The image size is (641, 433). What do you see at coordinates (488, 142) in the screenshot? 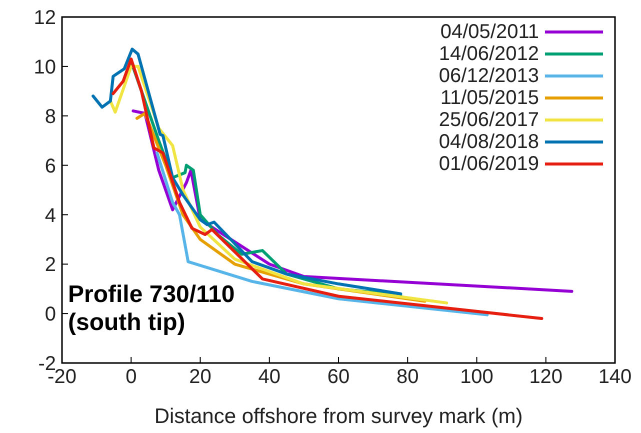
I see `legend-label: 04/08/2018` at bounding box center [488, 142].